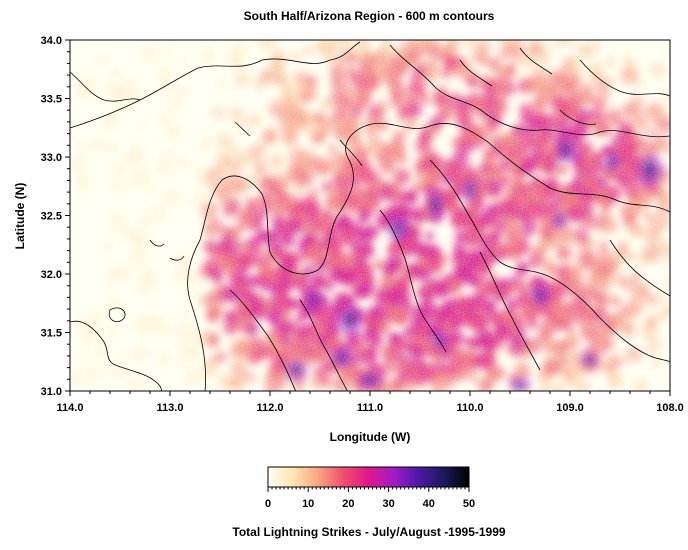 This screenshot has width=688, height=550. I want to click on colorbar-tick-label: 10, so click(308, 504).